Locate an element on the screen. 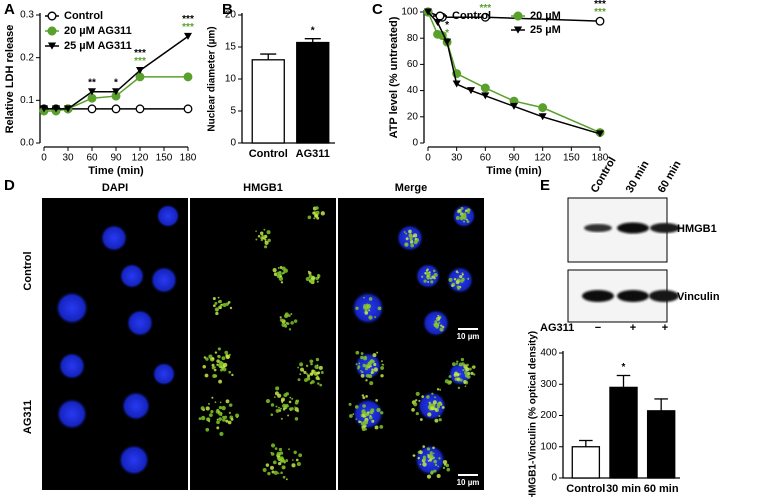 The width and height of the screenshot is (758, 502). y-axis-label: Nuclear diameter (µm) is located at coordinates (212, 78).